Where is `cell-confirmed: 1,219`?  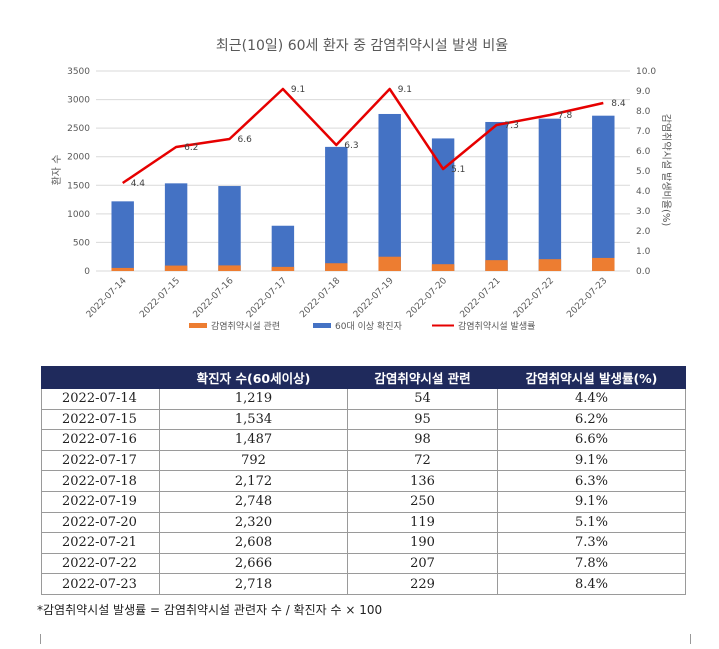
cell-confirmed: 1,219 is located at coordinates (253, 399).